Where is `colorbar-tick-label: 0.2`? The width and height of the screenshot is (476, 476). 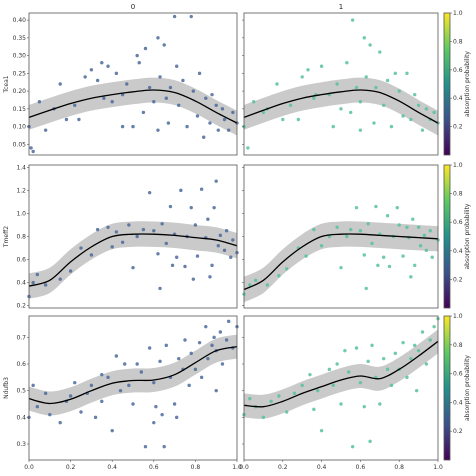
colorbar-tick-label: 0.2 is located at coordinates (458, 127).